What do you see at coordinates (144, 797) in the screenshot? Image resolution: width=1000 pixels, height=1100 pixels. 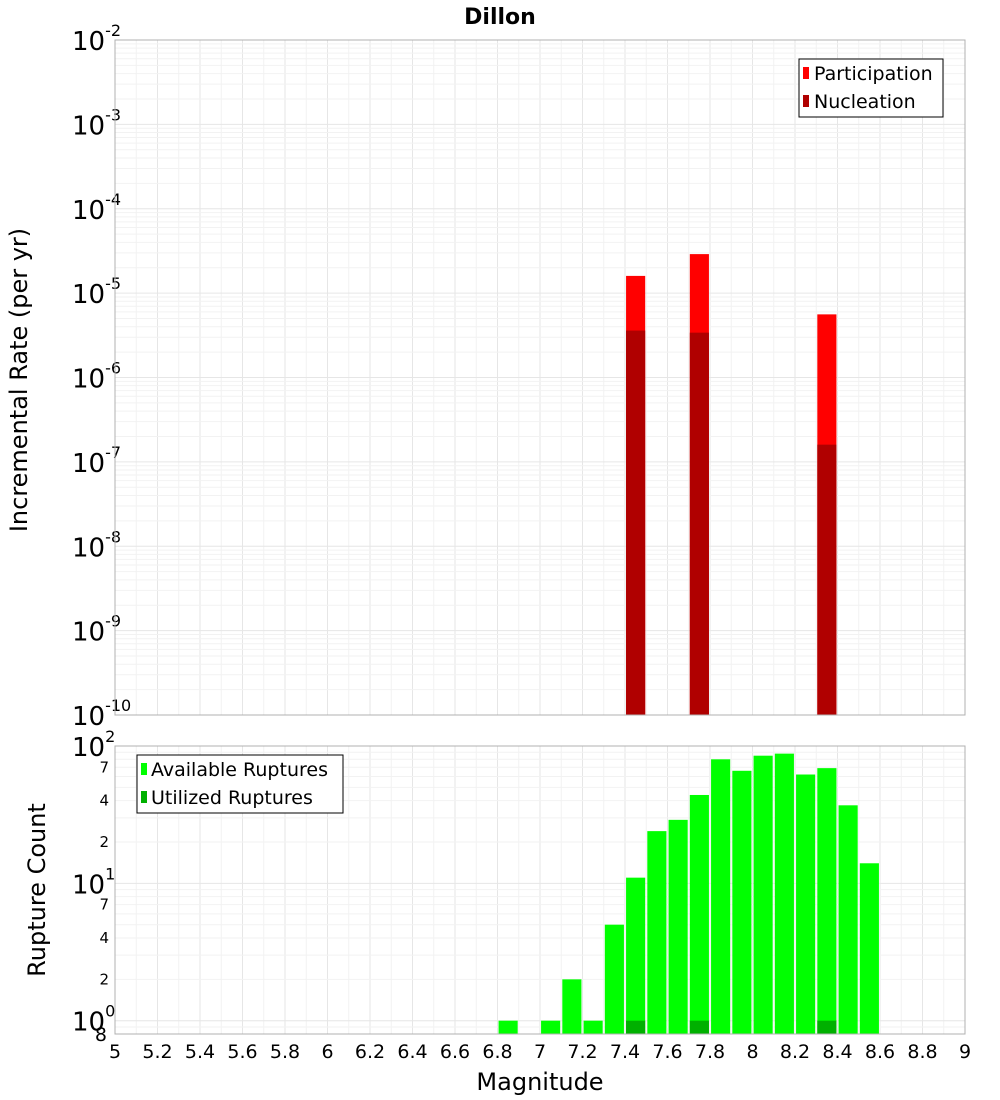 I see `legend-utilized-ruptures-swatch` at bounding box center [144, 797].